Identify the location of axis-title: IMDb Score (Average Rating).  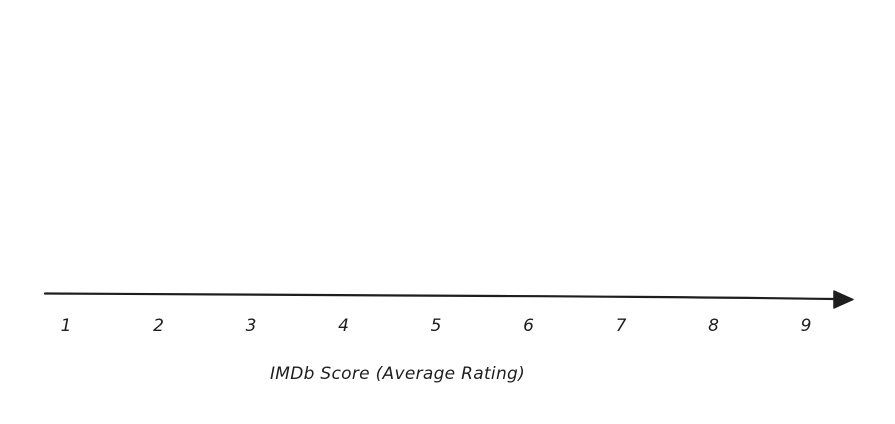
(397, 374).